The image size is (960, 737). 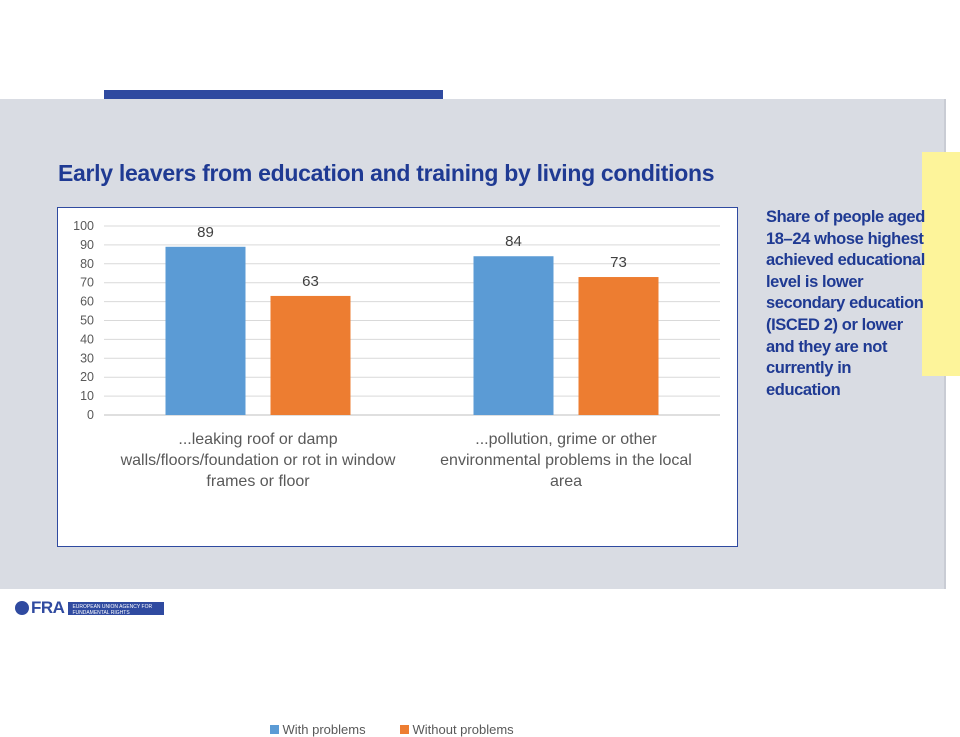 What do you see at coordinates (48, 607) in the screenshot?
I see `logo-acronym: FRA` at bounding box center [48, 607].